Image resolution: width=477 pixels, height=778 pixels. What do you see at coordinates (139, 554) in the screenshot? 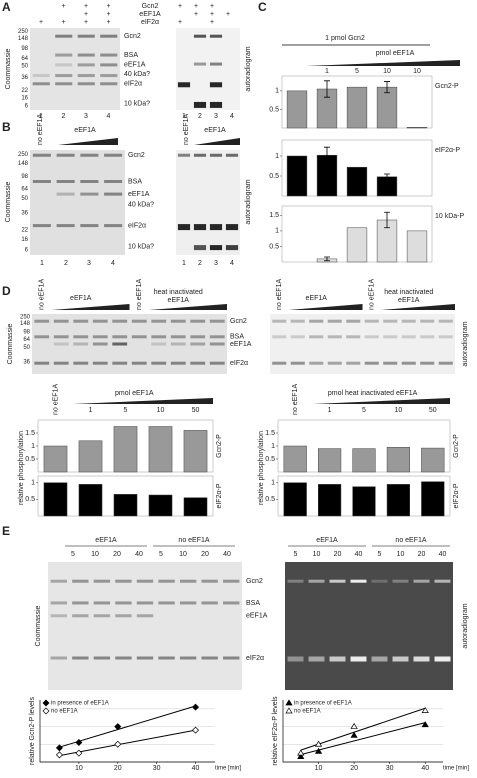
I see `time-label: 40` at bounding box center [139, 554].